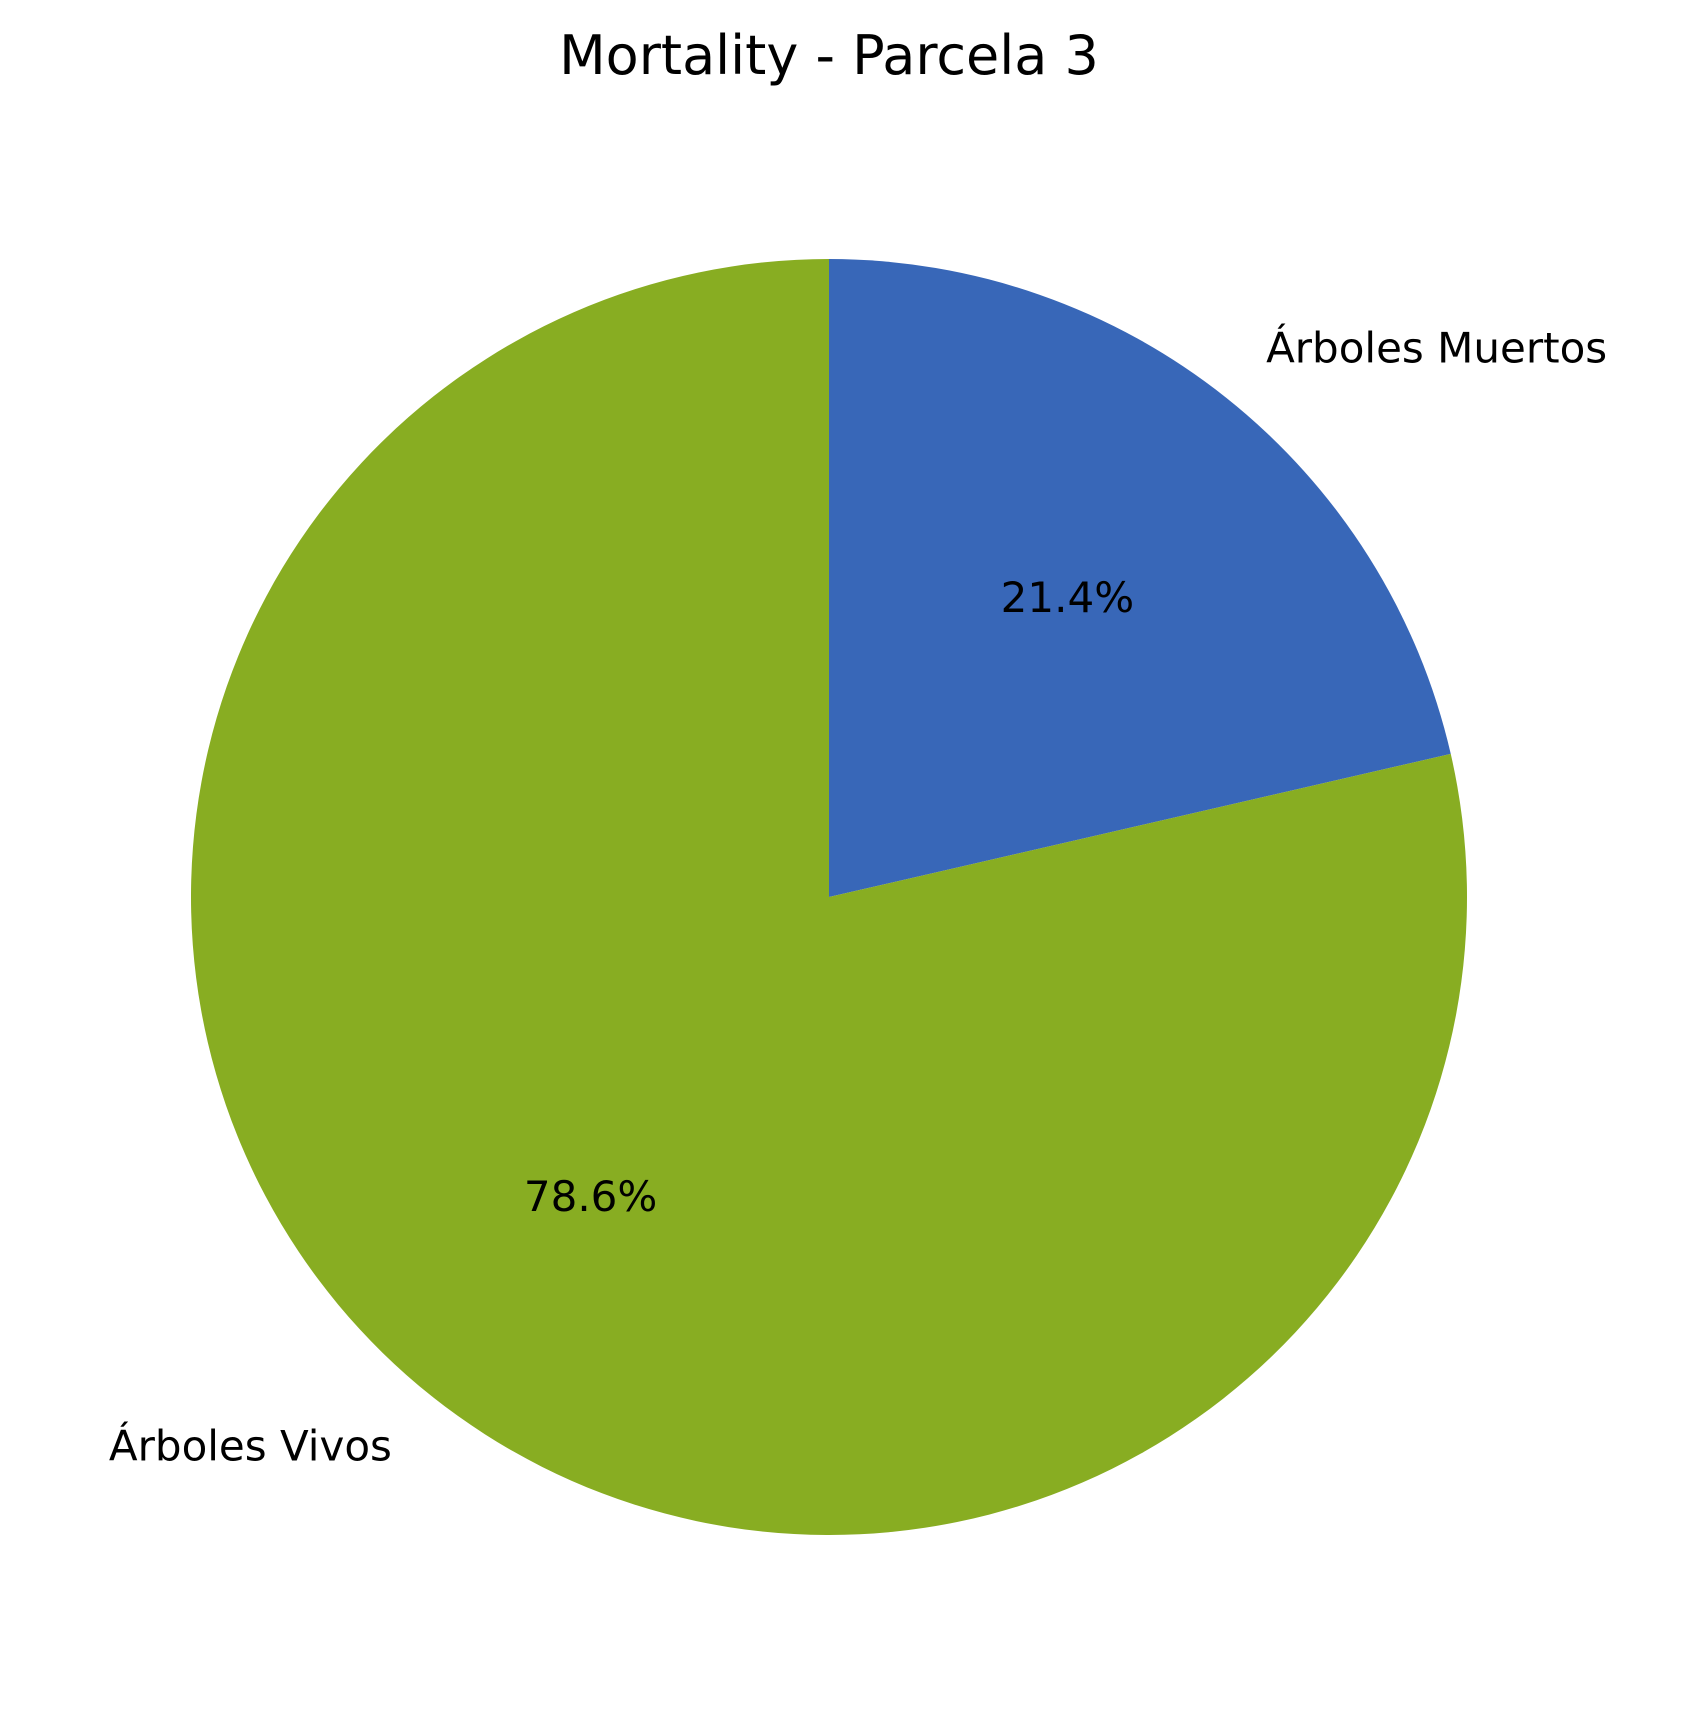 The width and height of the screenshot is (1705, 1730). I want to click on slice-percent-arboles-vivos: 78.6%, so click(590, 1196).